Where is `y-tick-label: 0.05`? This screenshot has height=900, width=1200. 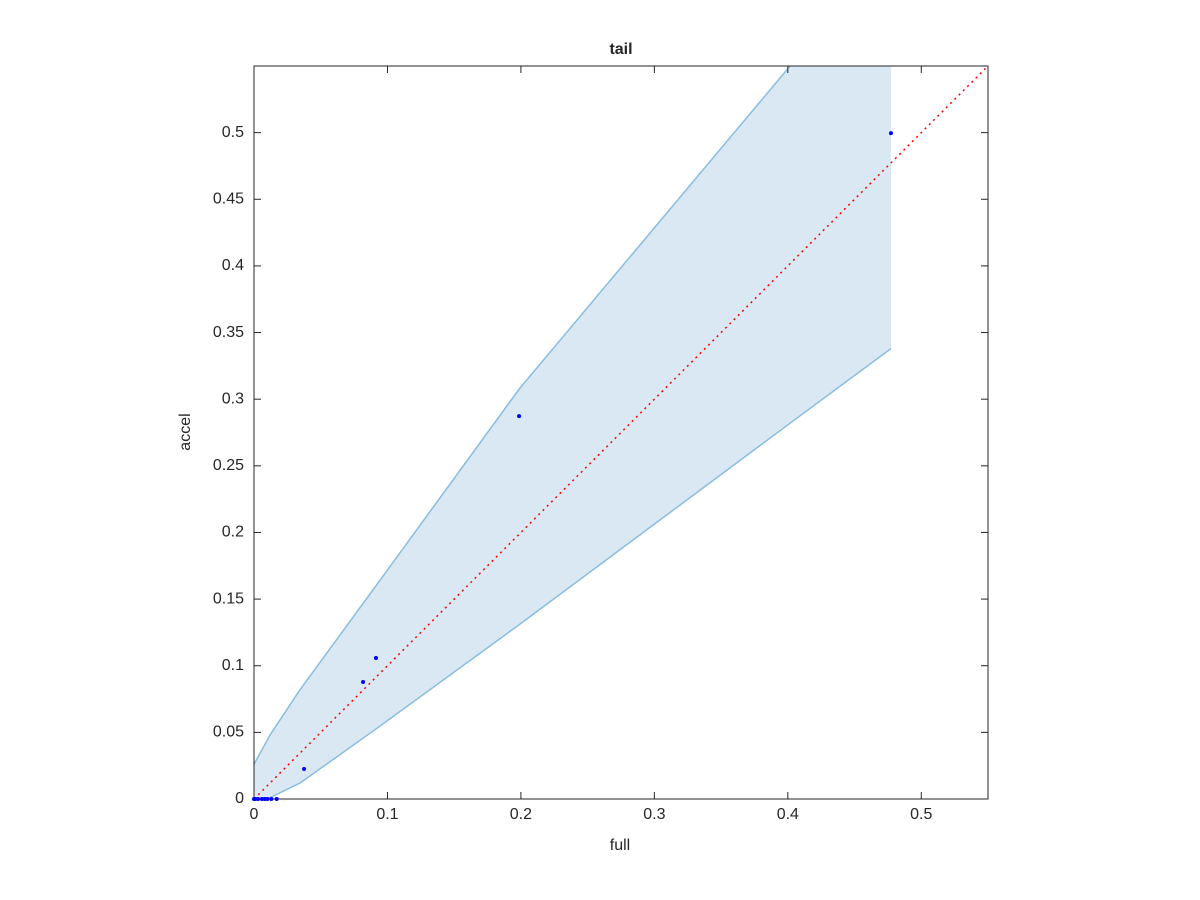 y-tick-label: 0.05 is located at coordinates (228, 732).